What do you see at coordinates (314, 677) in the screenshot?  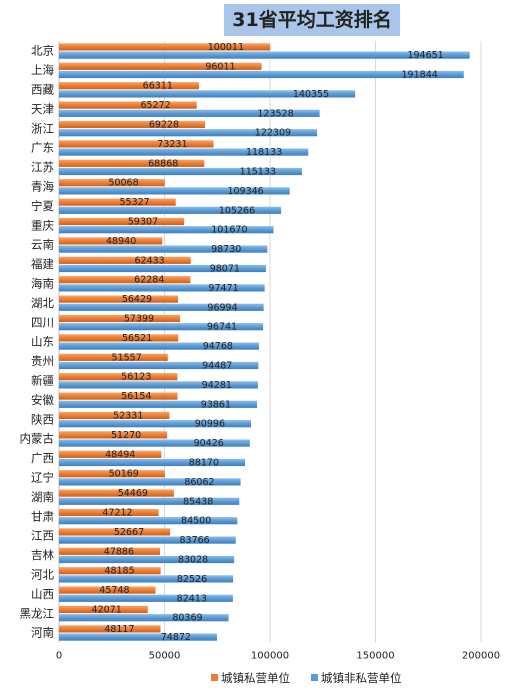 I see `legend-swatch` at bounding box center [314, 677].